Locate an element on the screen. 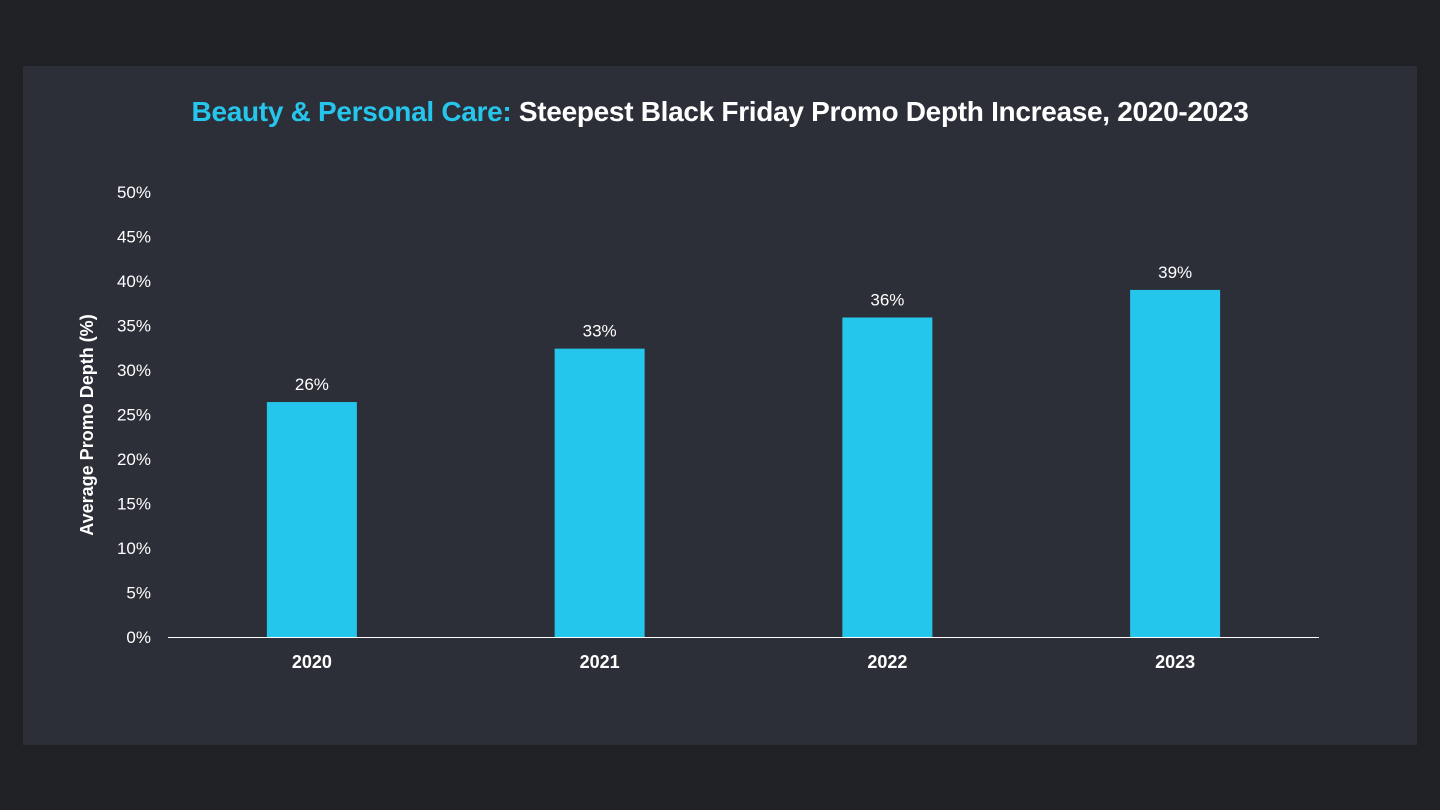  y-tick-label: 25% is located at coordinates (134, 415).